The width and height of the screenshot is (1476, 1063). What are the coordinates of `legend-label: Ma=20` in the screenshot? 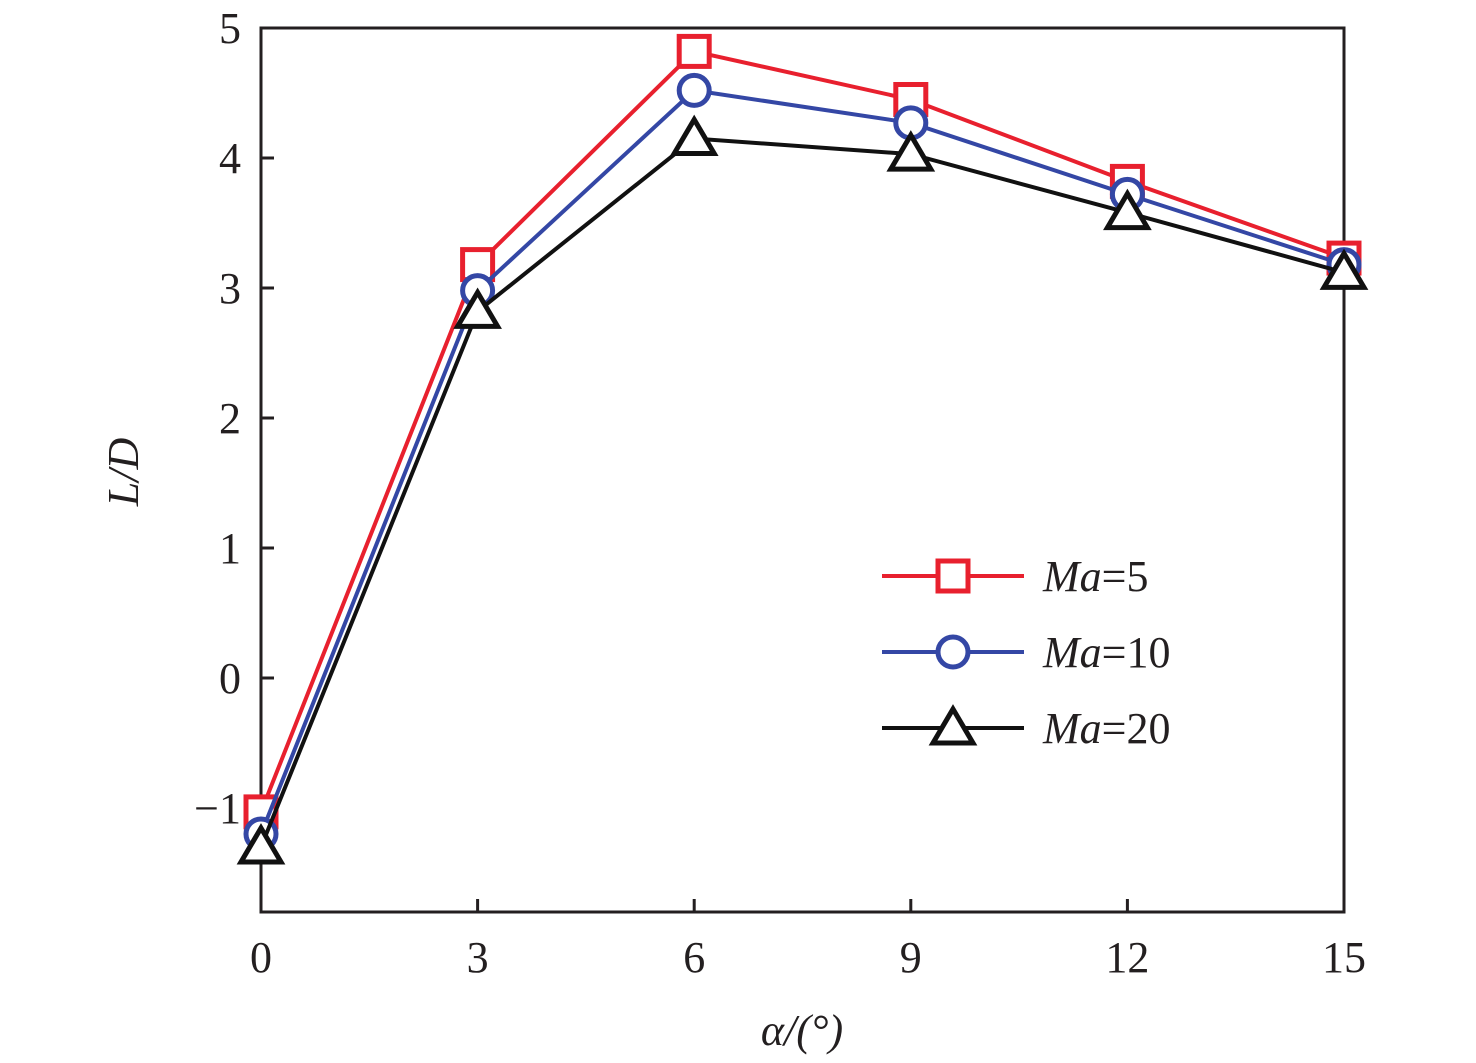 It's located at (1106, 728).